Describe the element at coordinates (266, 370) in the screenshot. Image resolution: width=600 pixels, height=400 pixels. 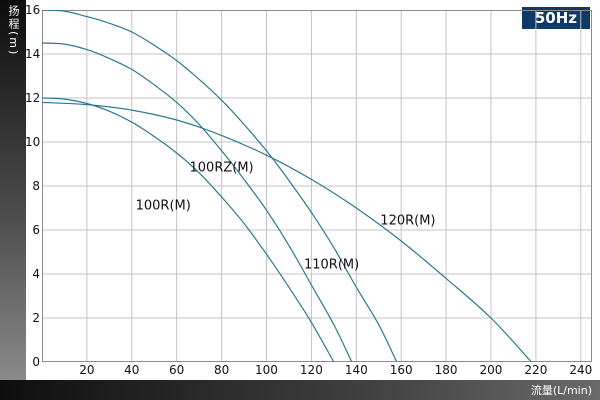
I see `x-tick-100: 100` at that location.